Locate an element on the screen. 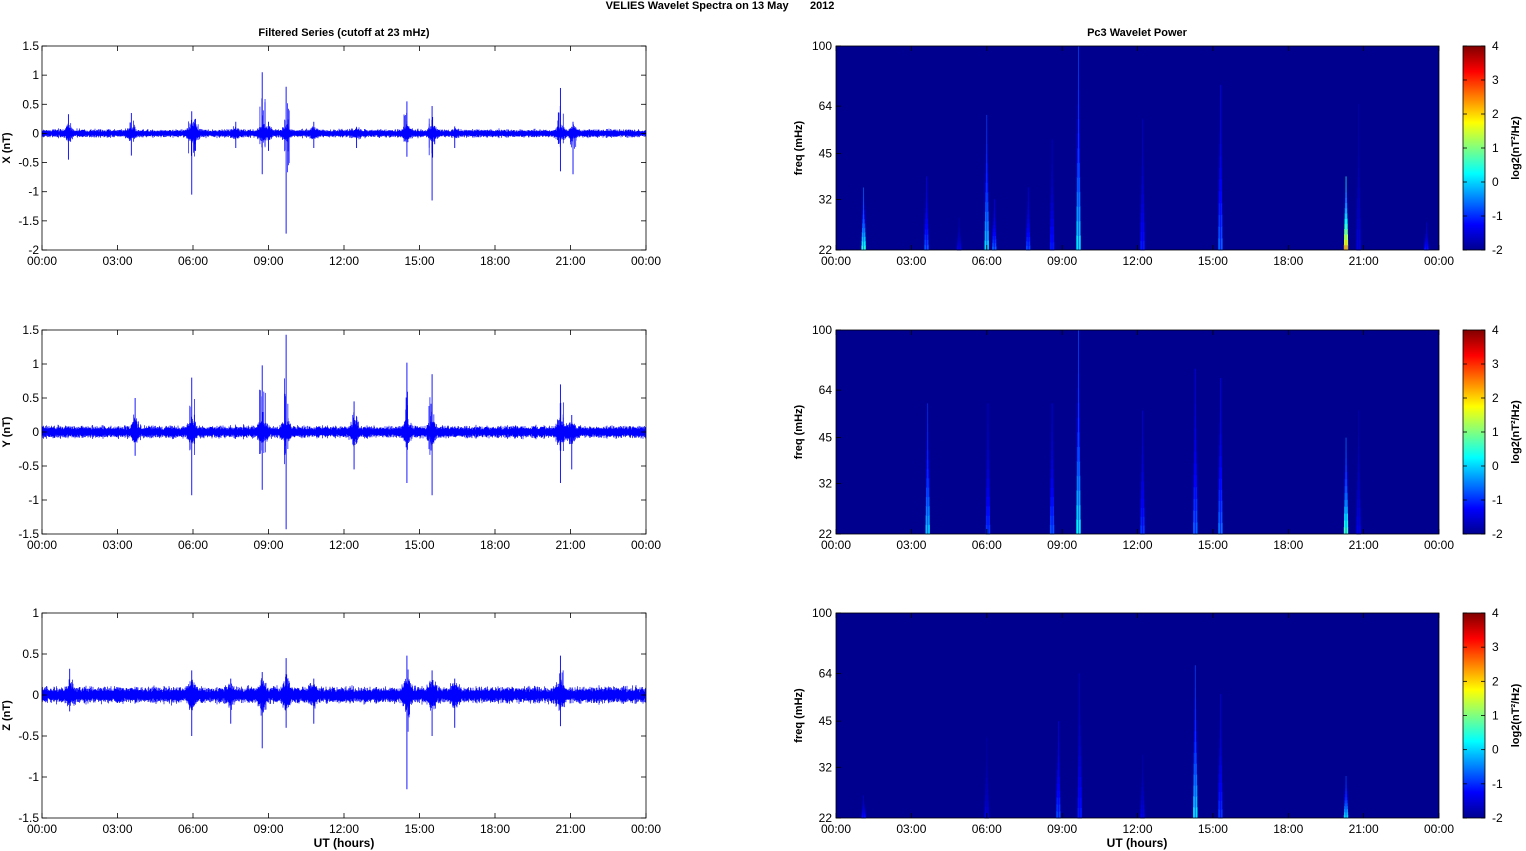 Image resolution: width=1526 pixels, height=851 pixels. filtered-z-y-tick-label: -0.5 is located at coordinates (28, 736).